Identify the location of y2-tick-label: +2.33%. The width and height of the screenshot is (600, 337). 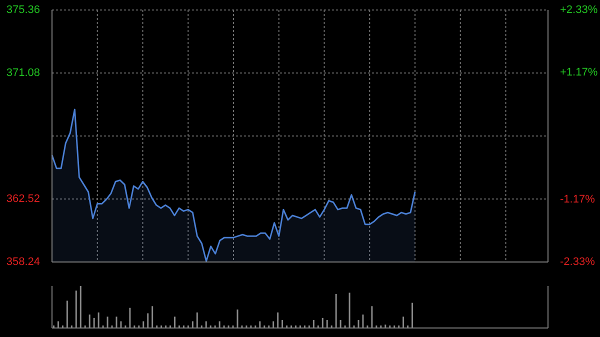
(579, 10).